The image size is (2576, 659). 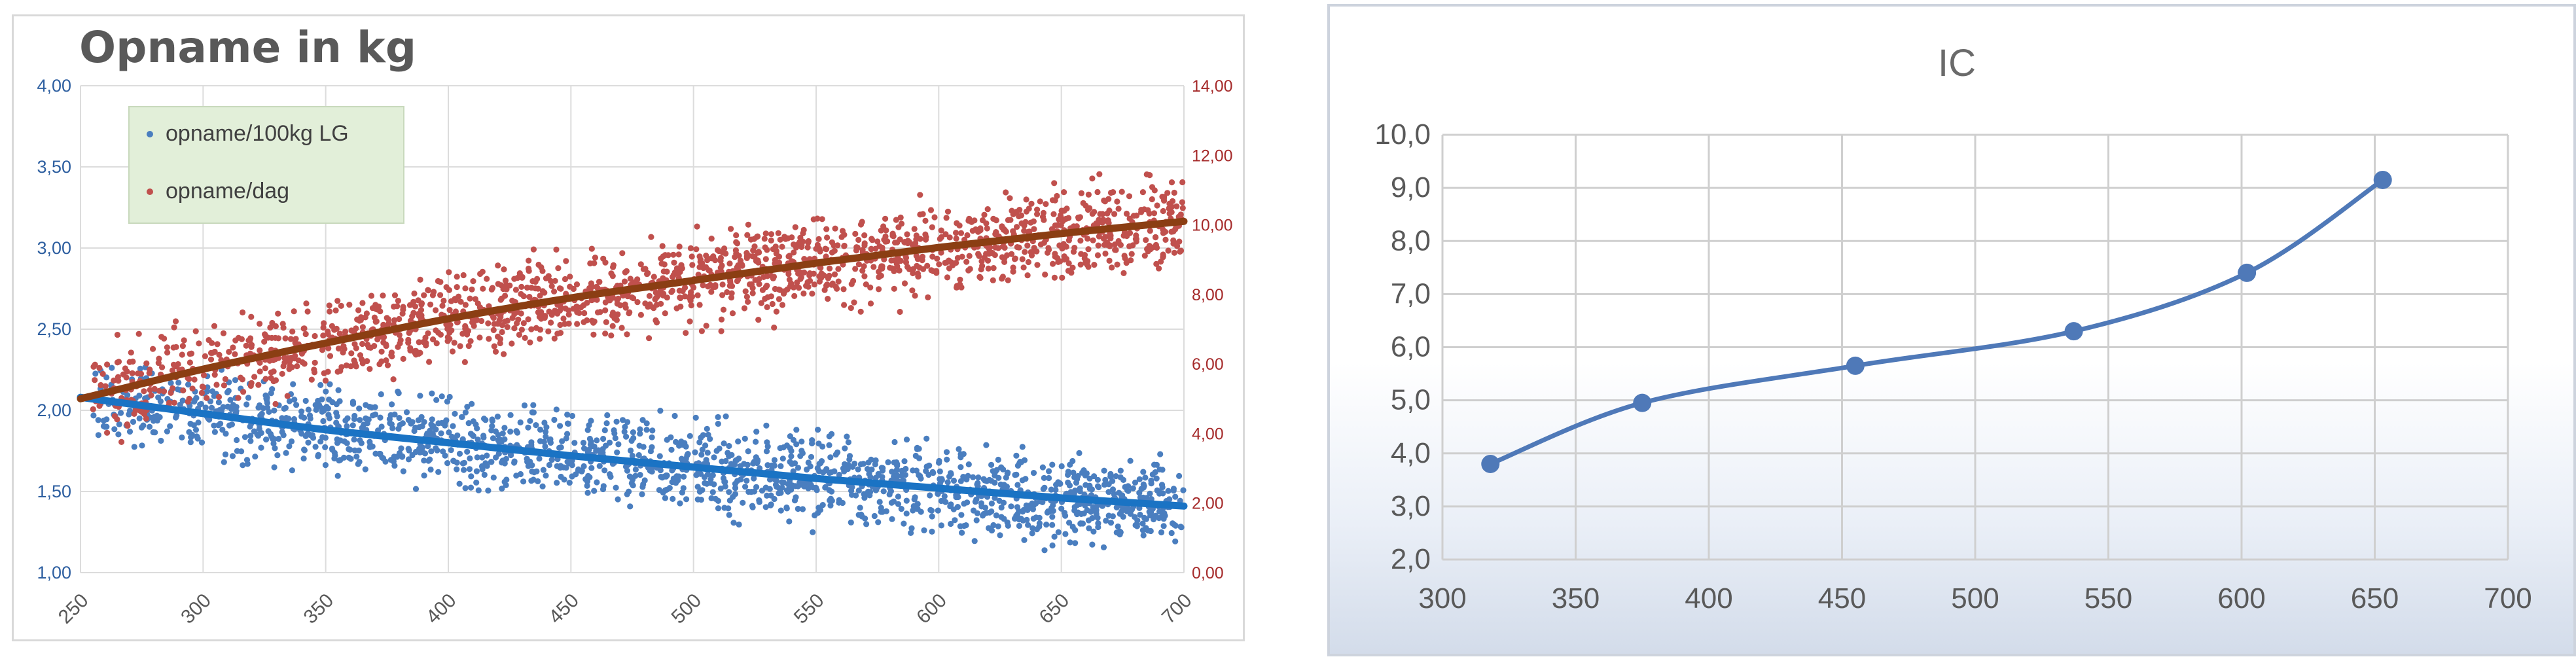 What do you see at coordinates (1177, 609) in the screenshot?
I see `x-tick-label: 700` at bounding box center [1177, 609].